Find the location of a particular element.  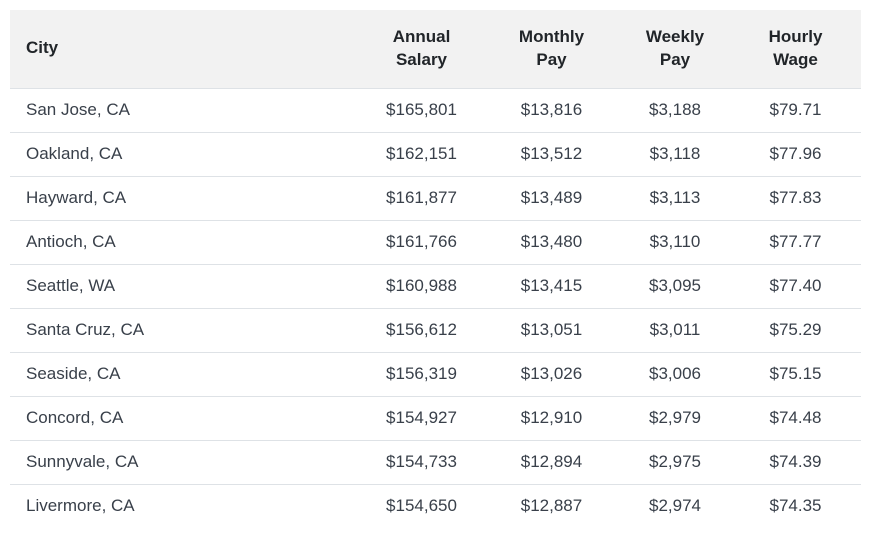

table-row: San Jose, CA $165,801 $13,816 $3,188 $79.71 is located at coordinates (435, 110).